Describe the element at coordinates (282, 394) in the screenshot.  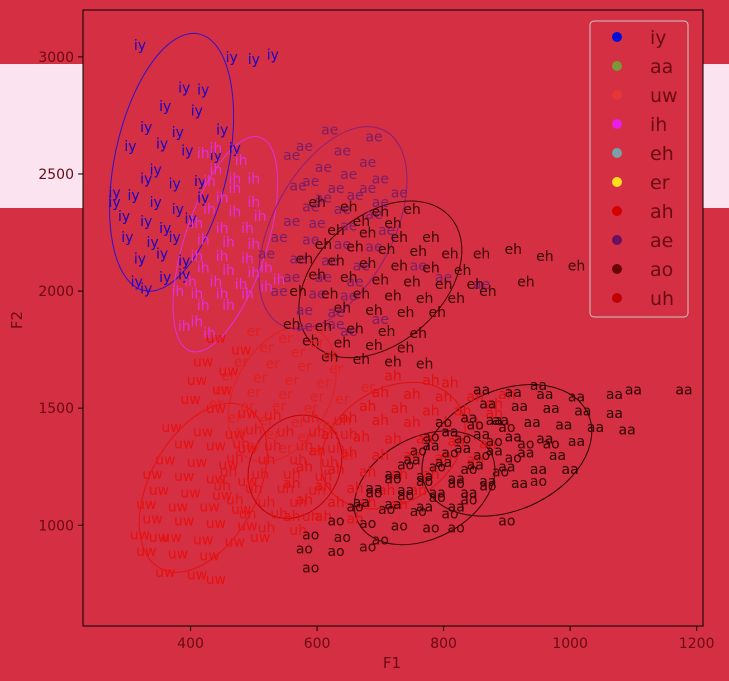
I see `ellipse-er` at that location.